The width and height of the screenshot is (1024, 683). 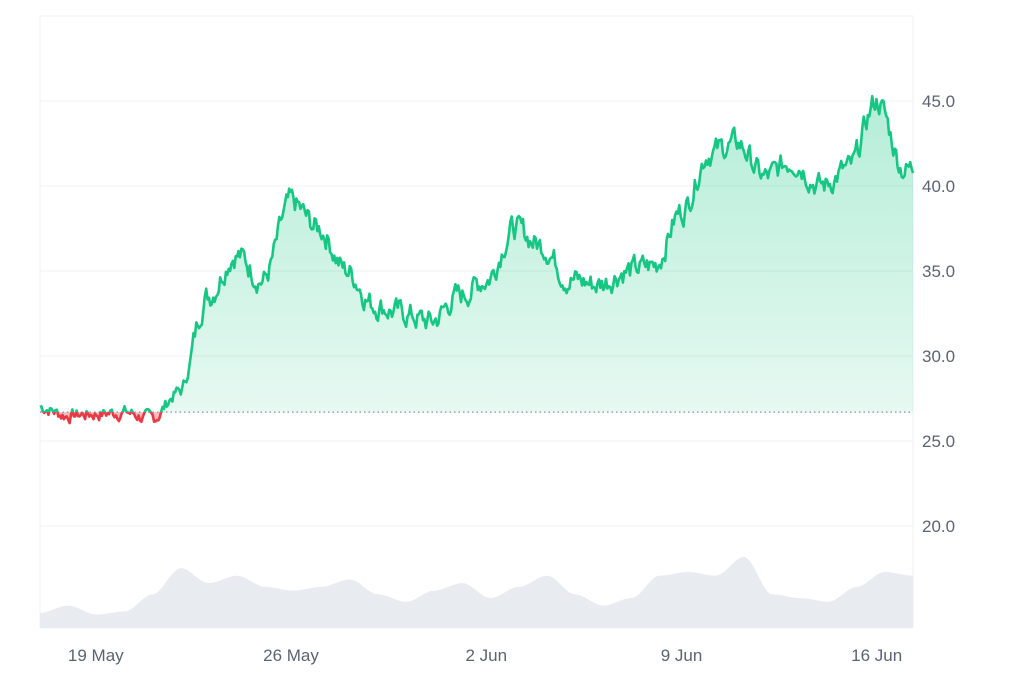 I want to click on x-tick-label: 19 May, so click(x=96, y=655).